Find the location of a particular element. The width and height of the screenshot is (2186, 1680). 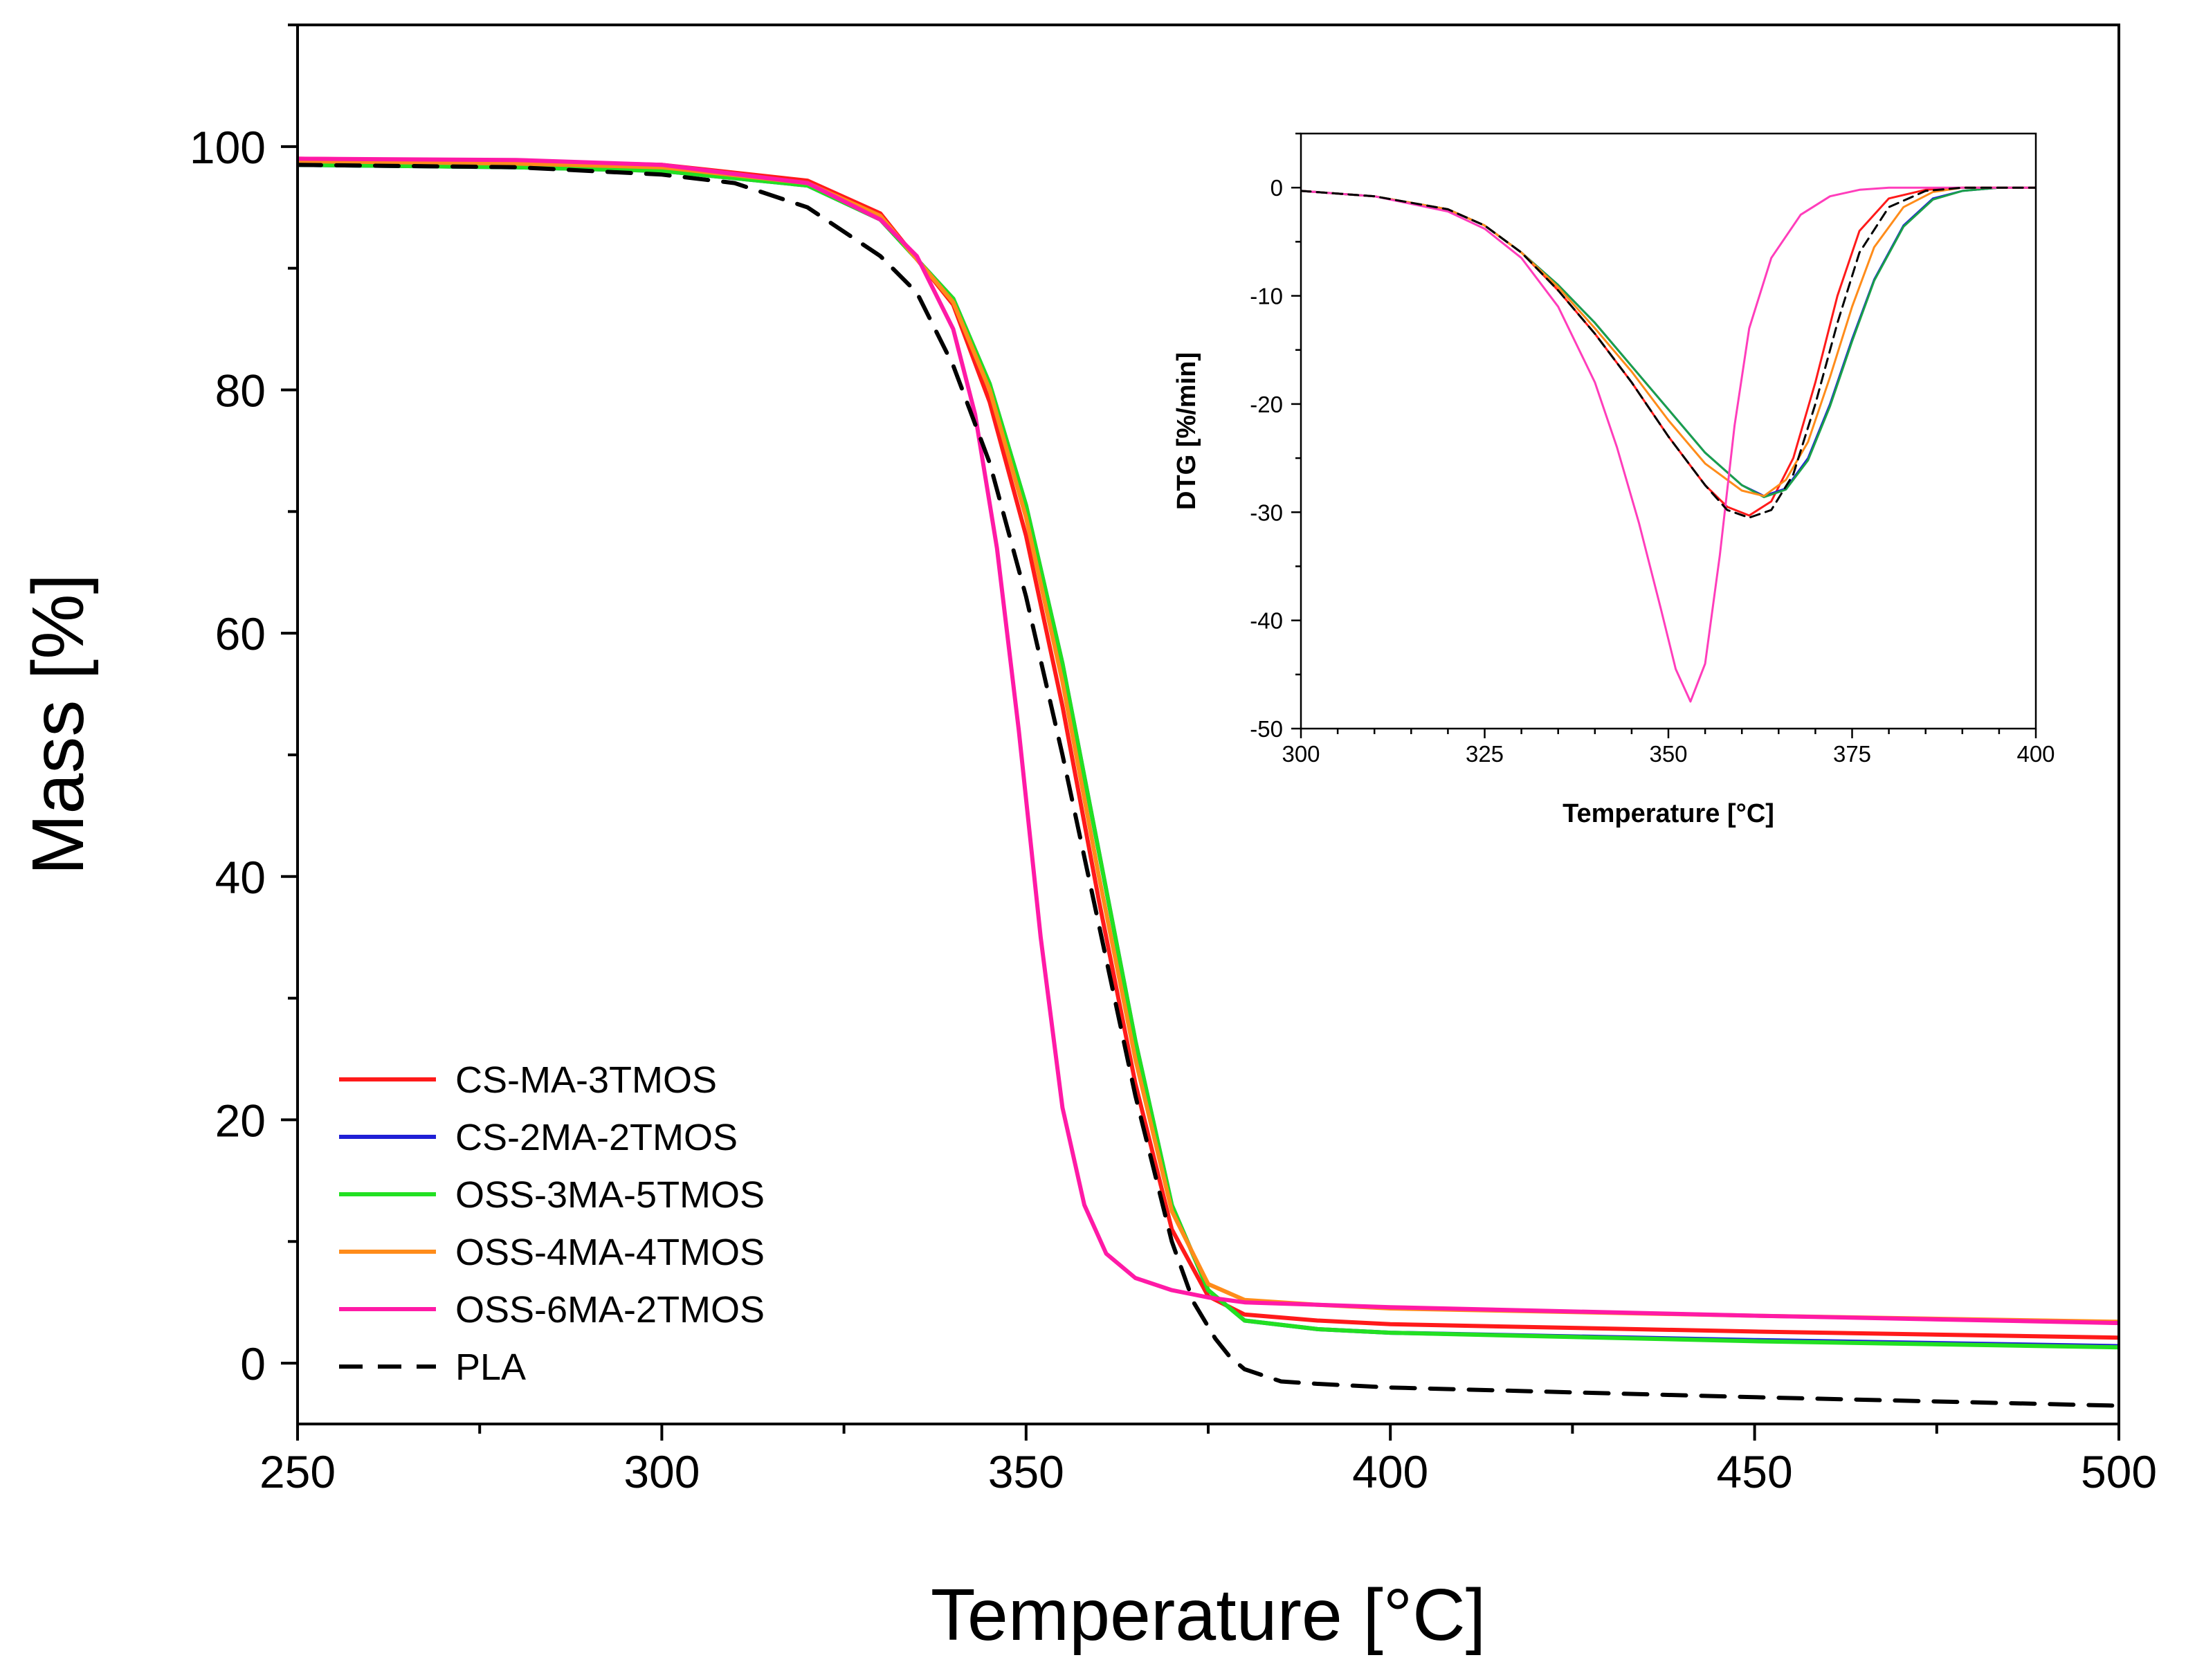

legend-label-cs-2ma-2tmos: CS-2MA-2TMOS is located at coordinates (596, 1137).